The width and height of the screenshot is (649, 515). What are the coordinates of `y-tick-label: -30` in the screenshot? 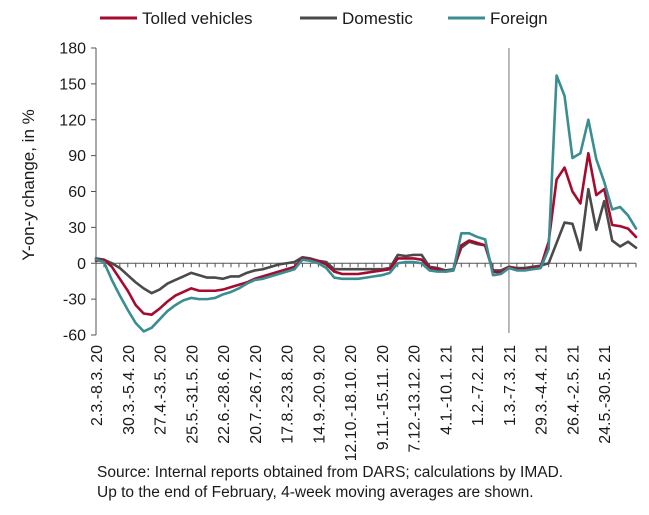 It's located at (74, 300).